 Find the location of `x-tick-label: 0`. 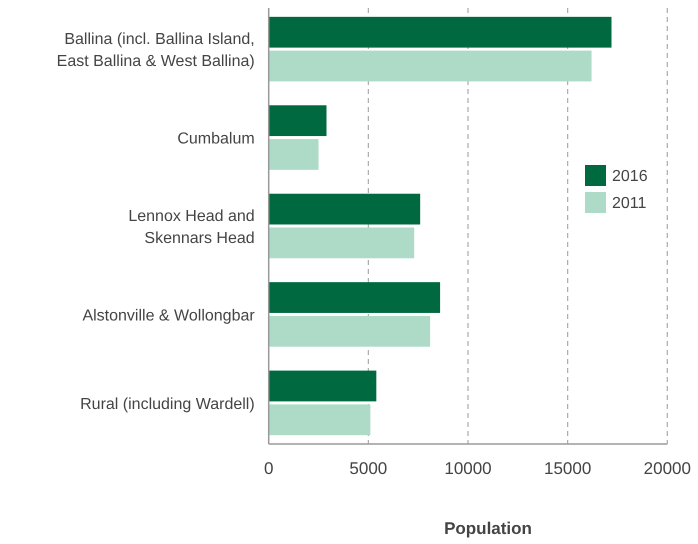

x-tick-label: 0 is located at coordinates (269, 468).